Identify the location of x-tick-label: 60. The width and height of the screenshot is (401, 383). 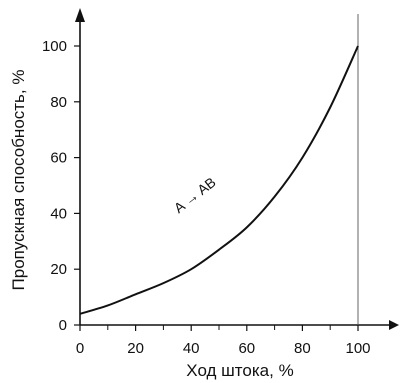
(246, 348).